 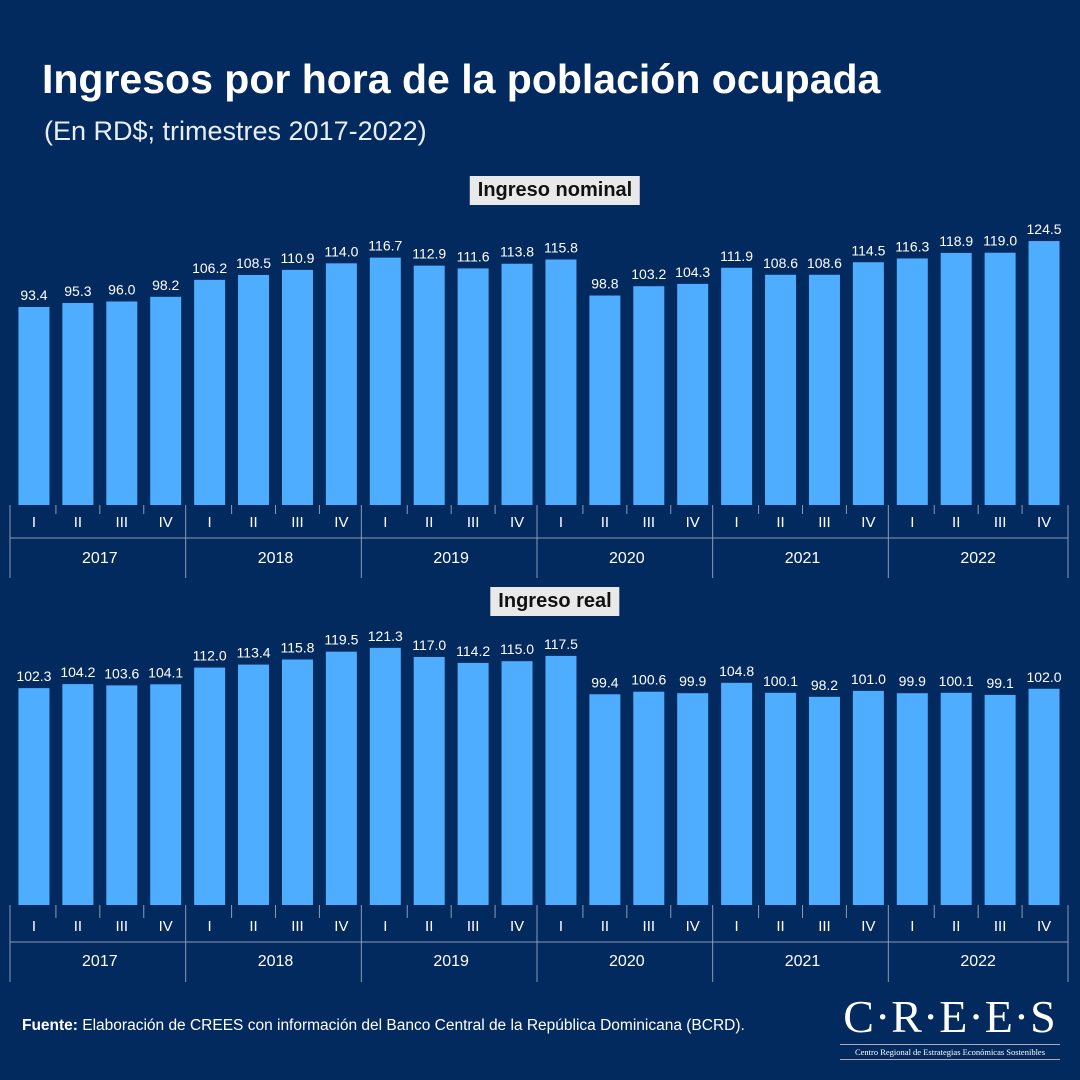 I want to click on data-label: 100.1, so click(x=780, y=681).